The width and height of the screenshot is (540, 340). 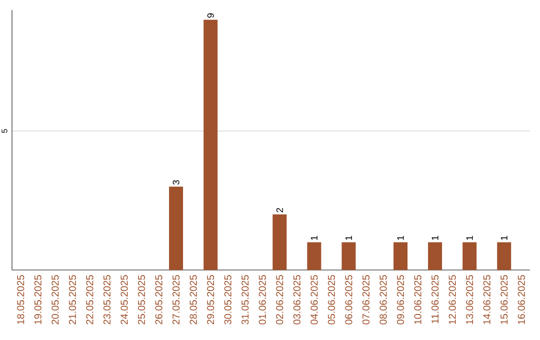 I want to click on x-tick-label: 04.06.2025, so click(x=314, y=299).